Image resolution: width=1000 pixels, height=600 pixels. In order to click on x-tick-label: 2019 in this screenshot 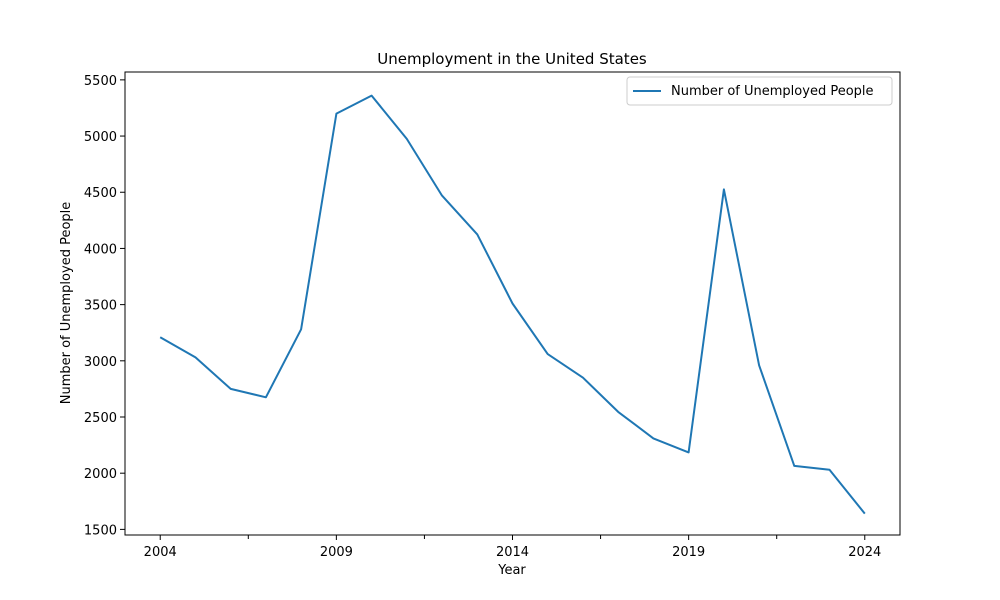, I will do `click(688, 552)`.